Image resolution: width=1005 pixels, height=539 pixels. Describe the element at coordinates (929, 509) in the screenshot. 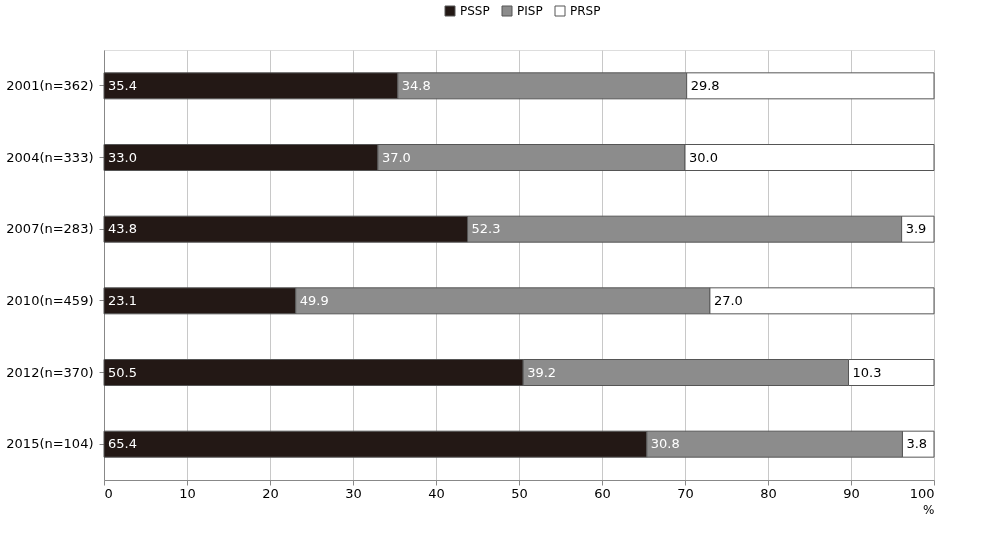

I see `x-axis-title: %` at that location.